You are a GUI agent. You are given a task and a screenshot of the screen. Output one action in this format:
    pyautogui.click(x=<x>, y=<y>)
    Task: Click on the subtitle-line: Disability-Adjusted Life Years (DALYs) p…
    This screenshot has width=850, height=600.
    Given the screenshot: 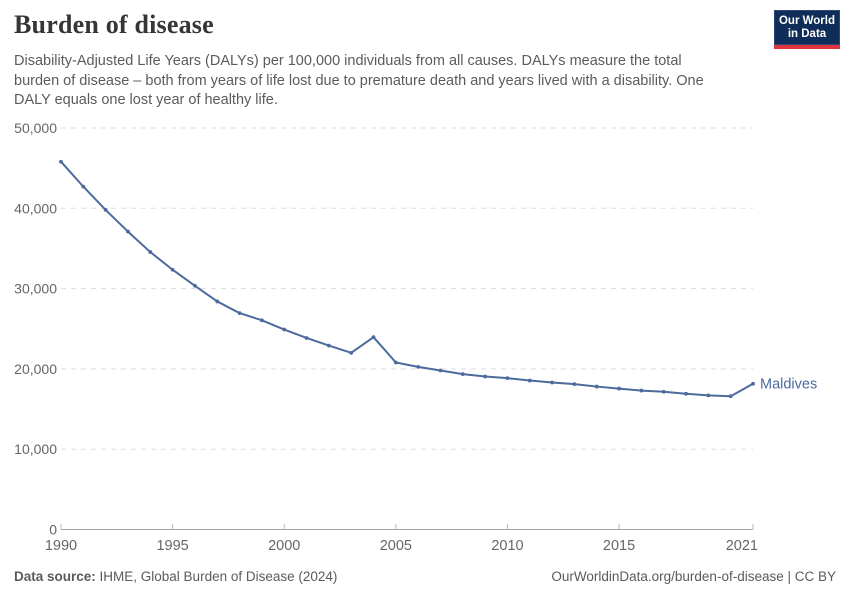 What is the action you would take?
    pyautogui.click(x=348, y=61)
    